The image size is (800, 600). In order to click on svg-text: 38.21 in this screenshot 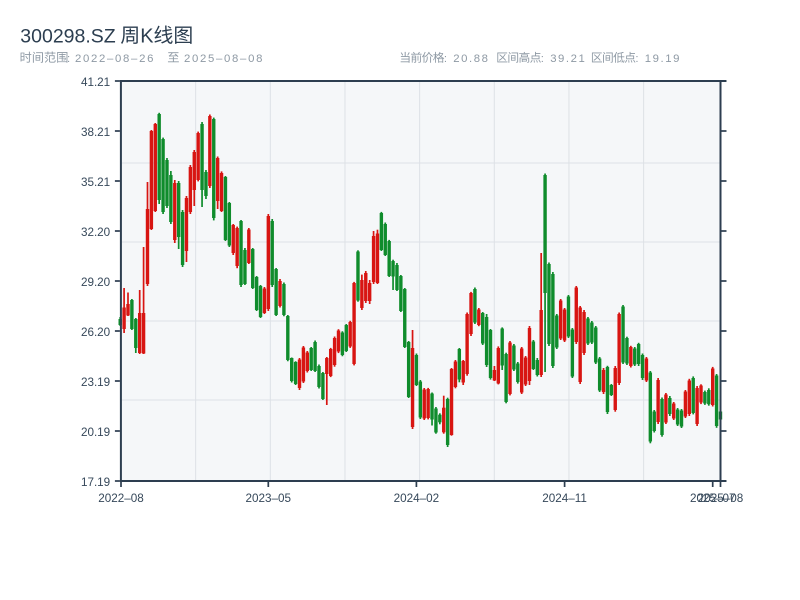, I will do `click(95, 132)`.